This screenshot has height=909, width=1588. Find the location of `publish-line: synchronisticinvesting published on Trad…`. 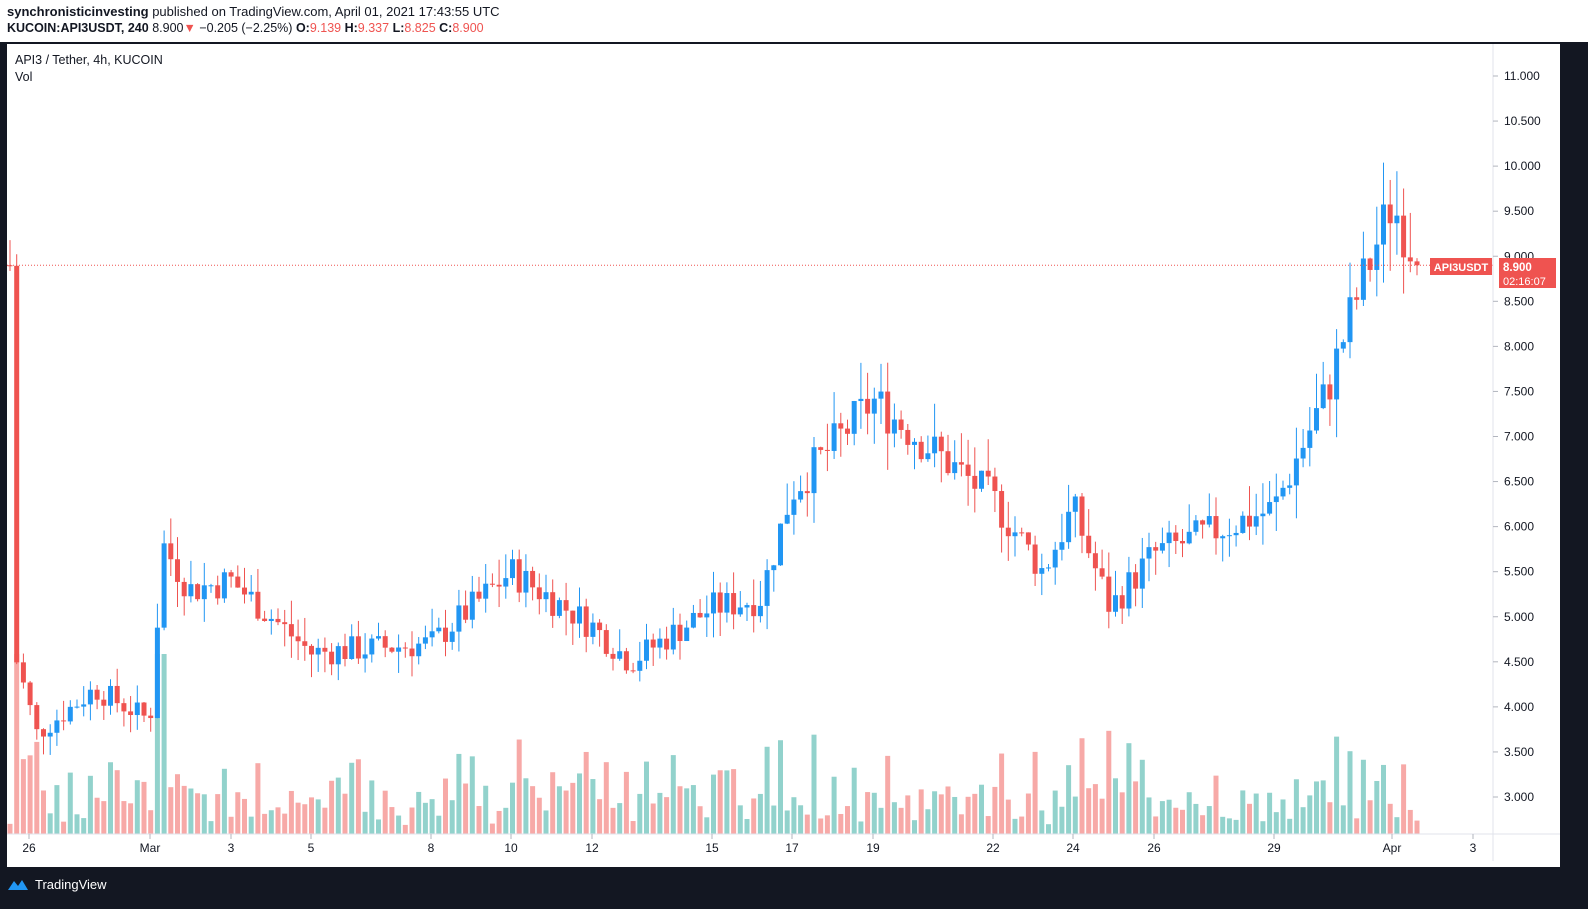

publish-line: synchronisticinvesting published on Trad… is located at coordinates (253, 11).